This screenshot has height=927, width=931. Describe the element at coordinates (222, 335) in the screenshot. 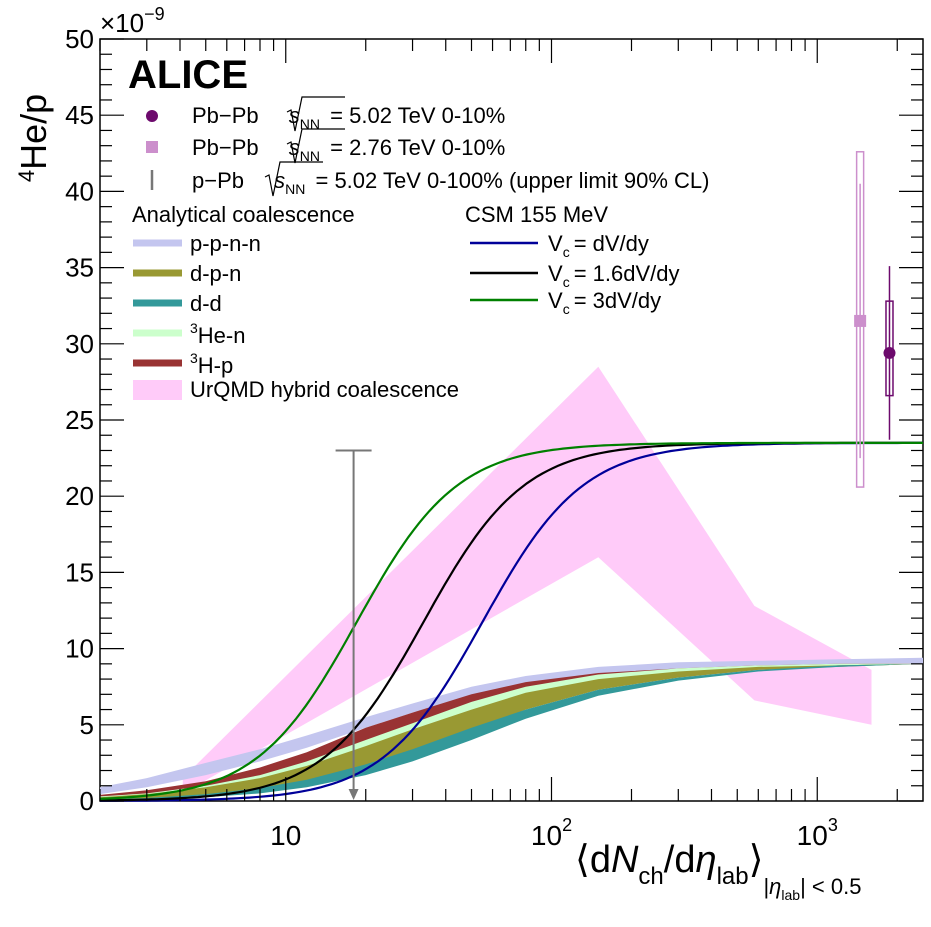

I see `legend-label-hen-main: He-n` at that location.